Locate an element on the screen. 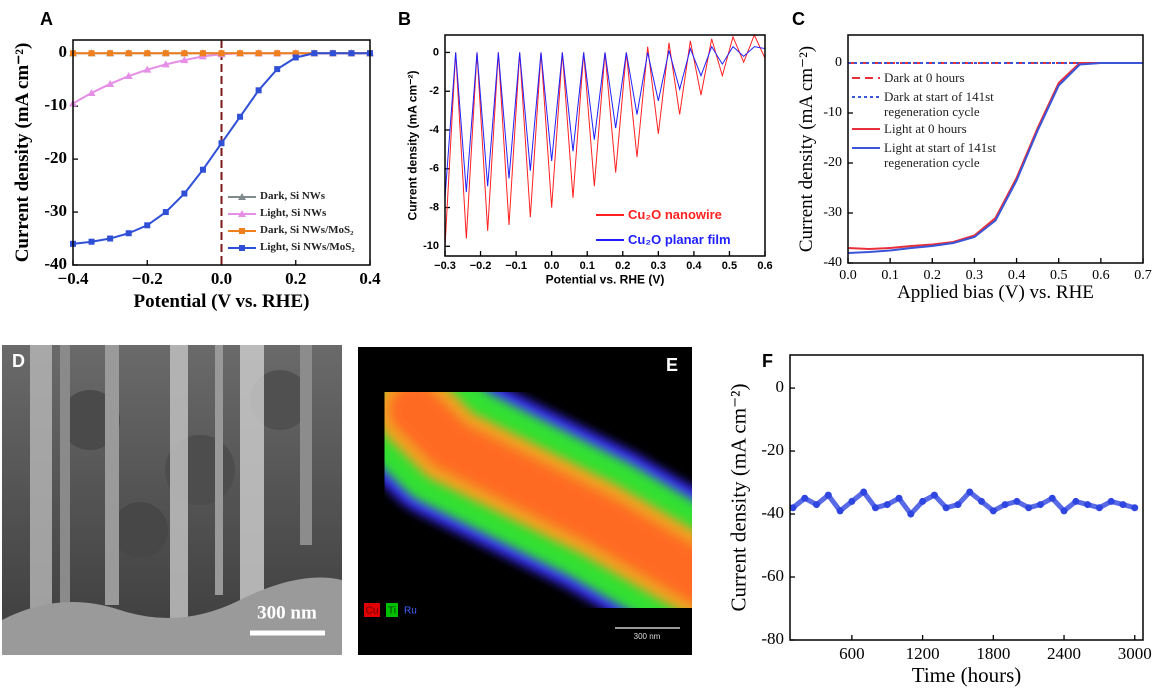 The image size is (1159, 697). y-tick-label: -30 is located at coordinates (55, 210).